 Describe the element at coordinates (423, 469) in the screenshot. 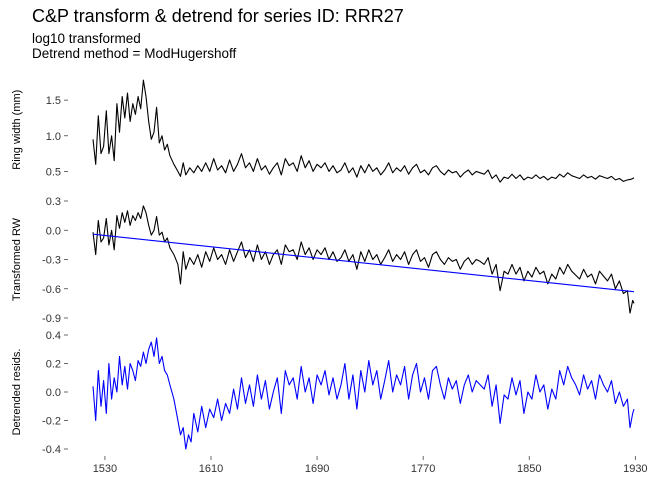

I see `xtick-label: 1770` at that location.